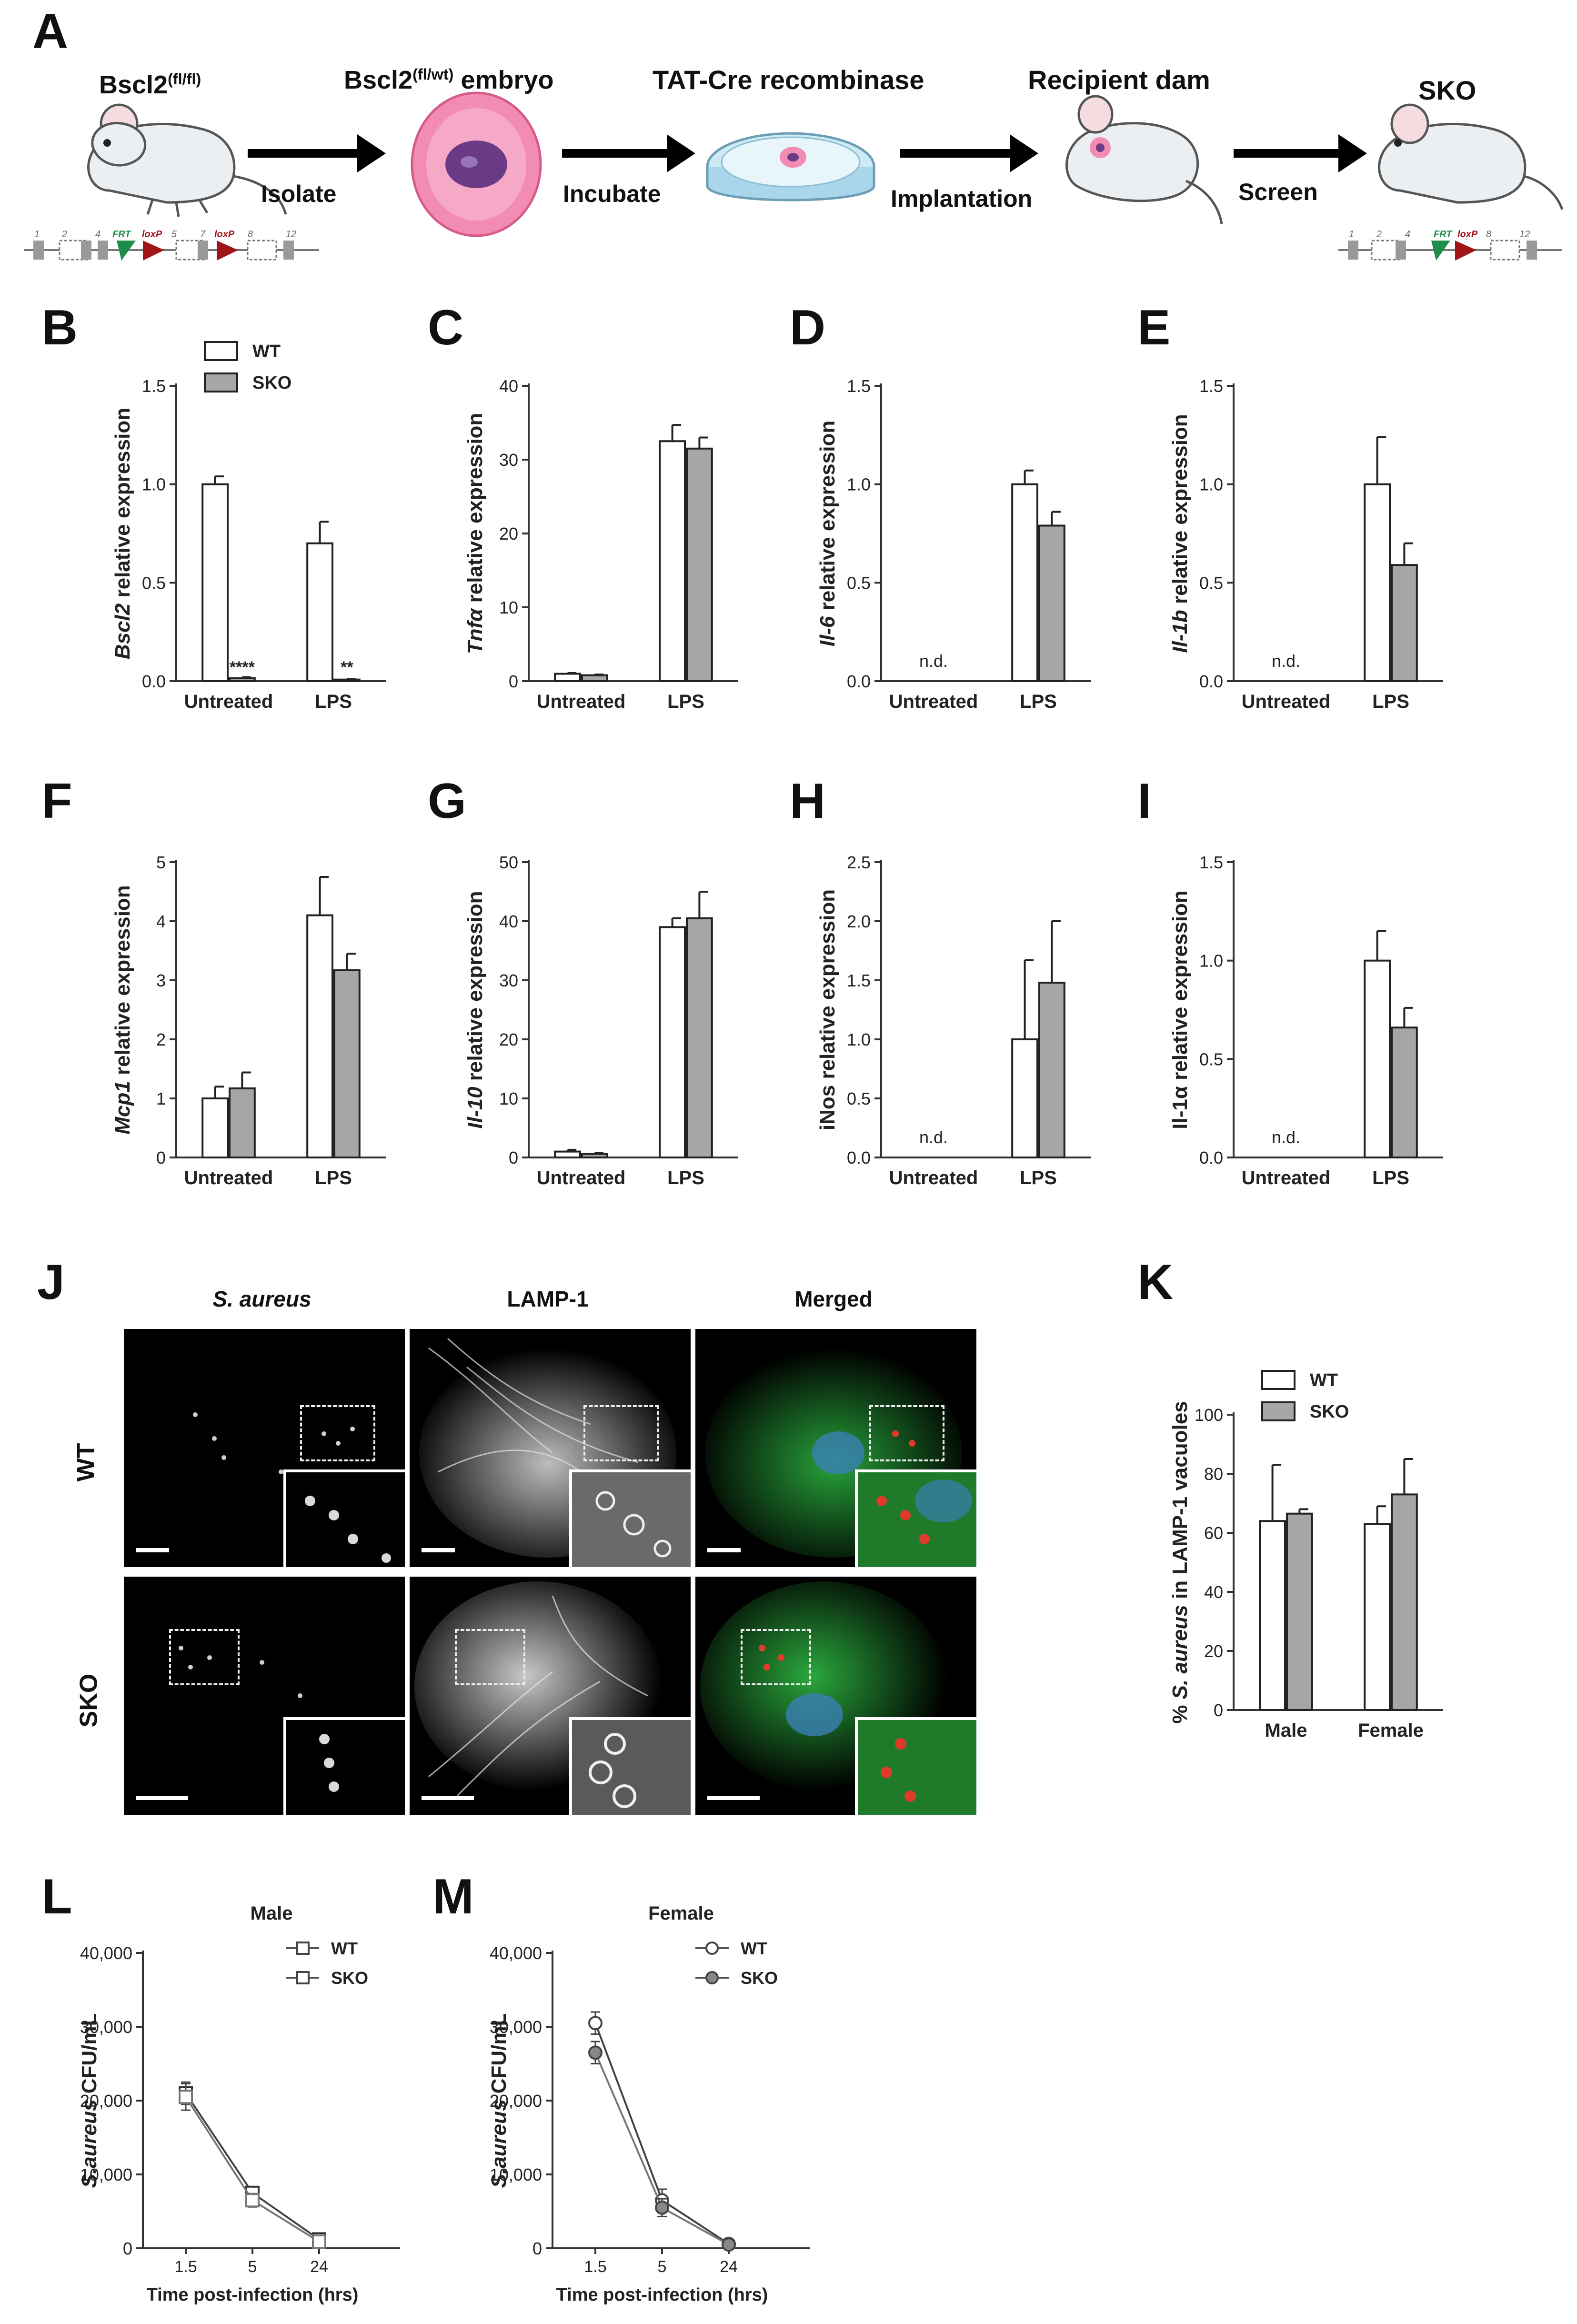 This screenshot has height=2324, width=1577. Describe the element at coordinates (161, 980) in the screenshot. I see `y-tick-label: 3` at that location.